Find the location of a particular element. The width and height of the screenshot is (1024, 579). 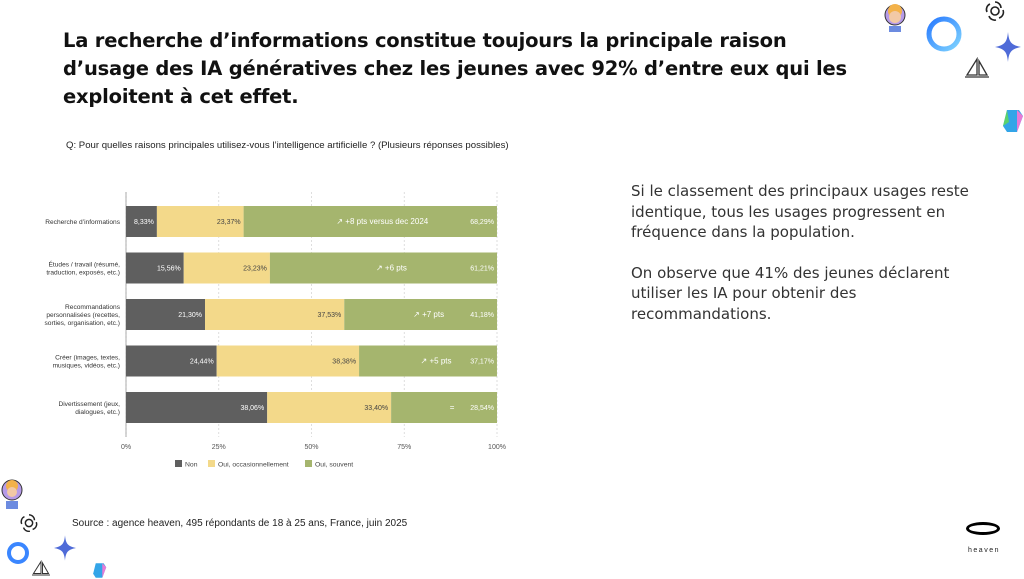

data-label: 37,53% is located at coordinates (330, 315).